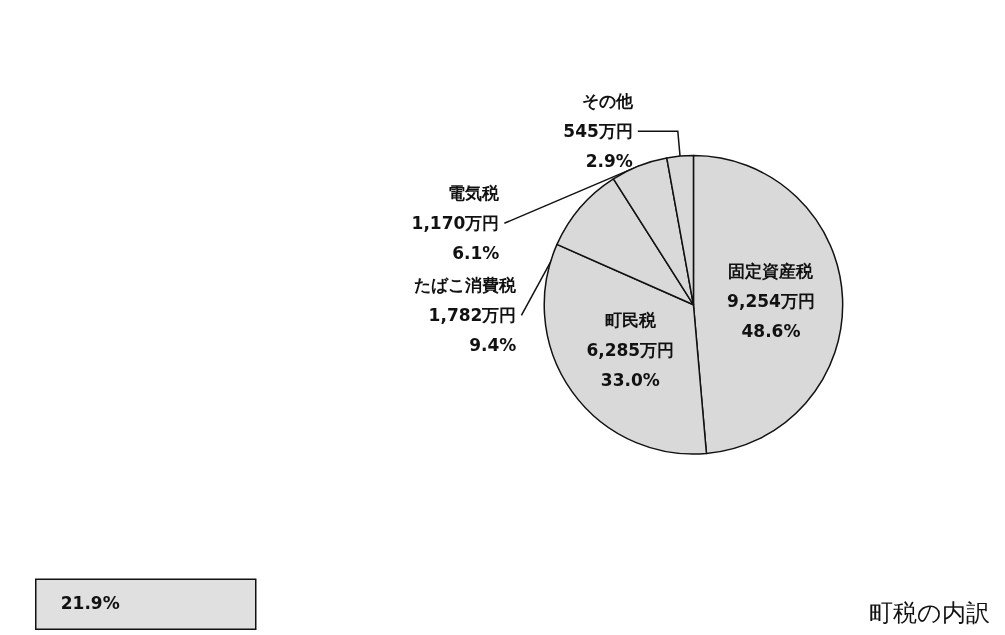  Describe the element at coordinates (771, 316) in the screenshot. I see `data-label: 9,254万円 48.6%` at that location.